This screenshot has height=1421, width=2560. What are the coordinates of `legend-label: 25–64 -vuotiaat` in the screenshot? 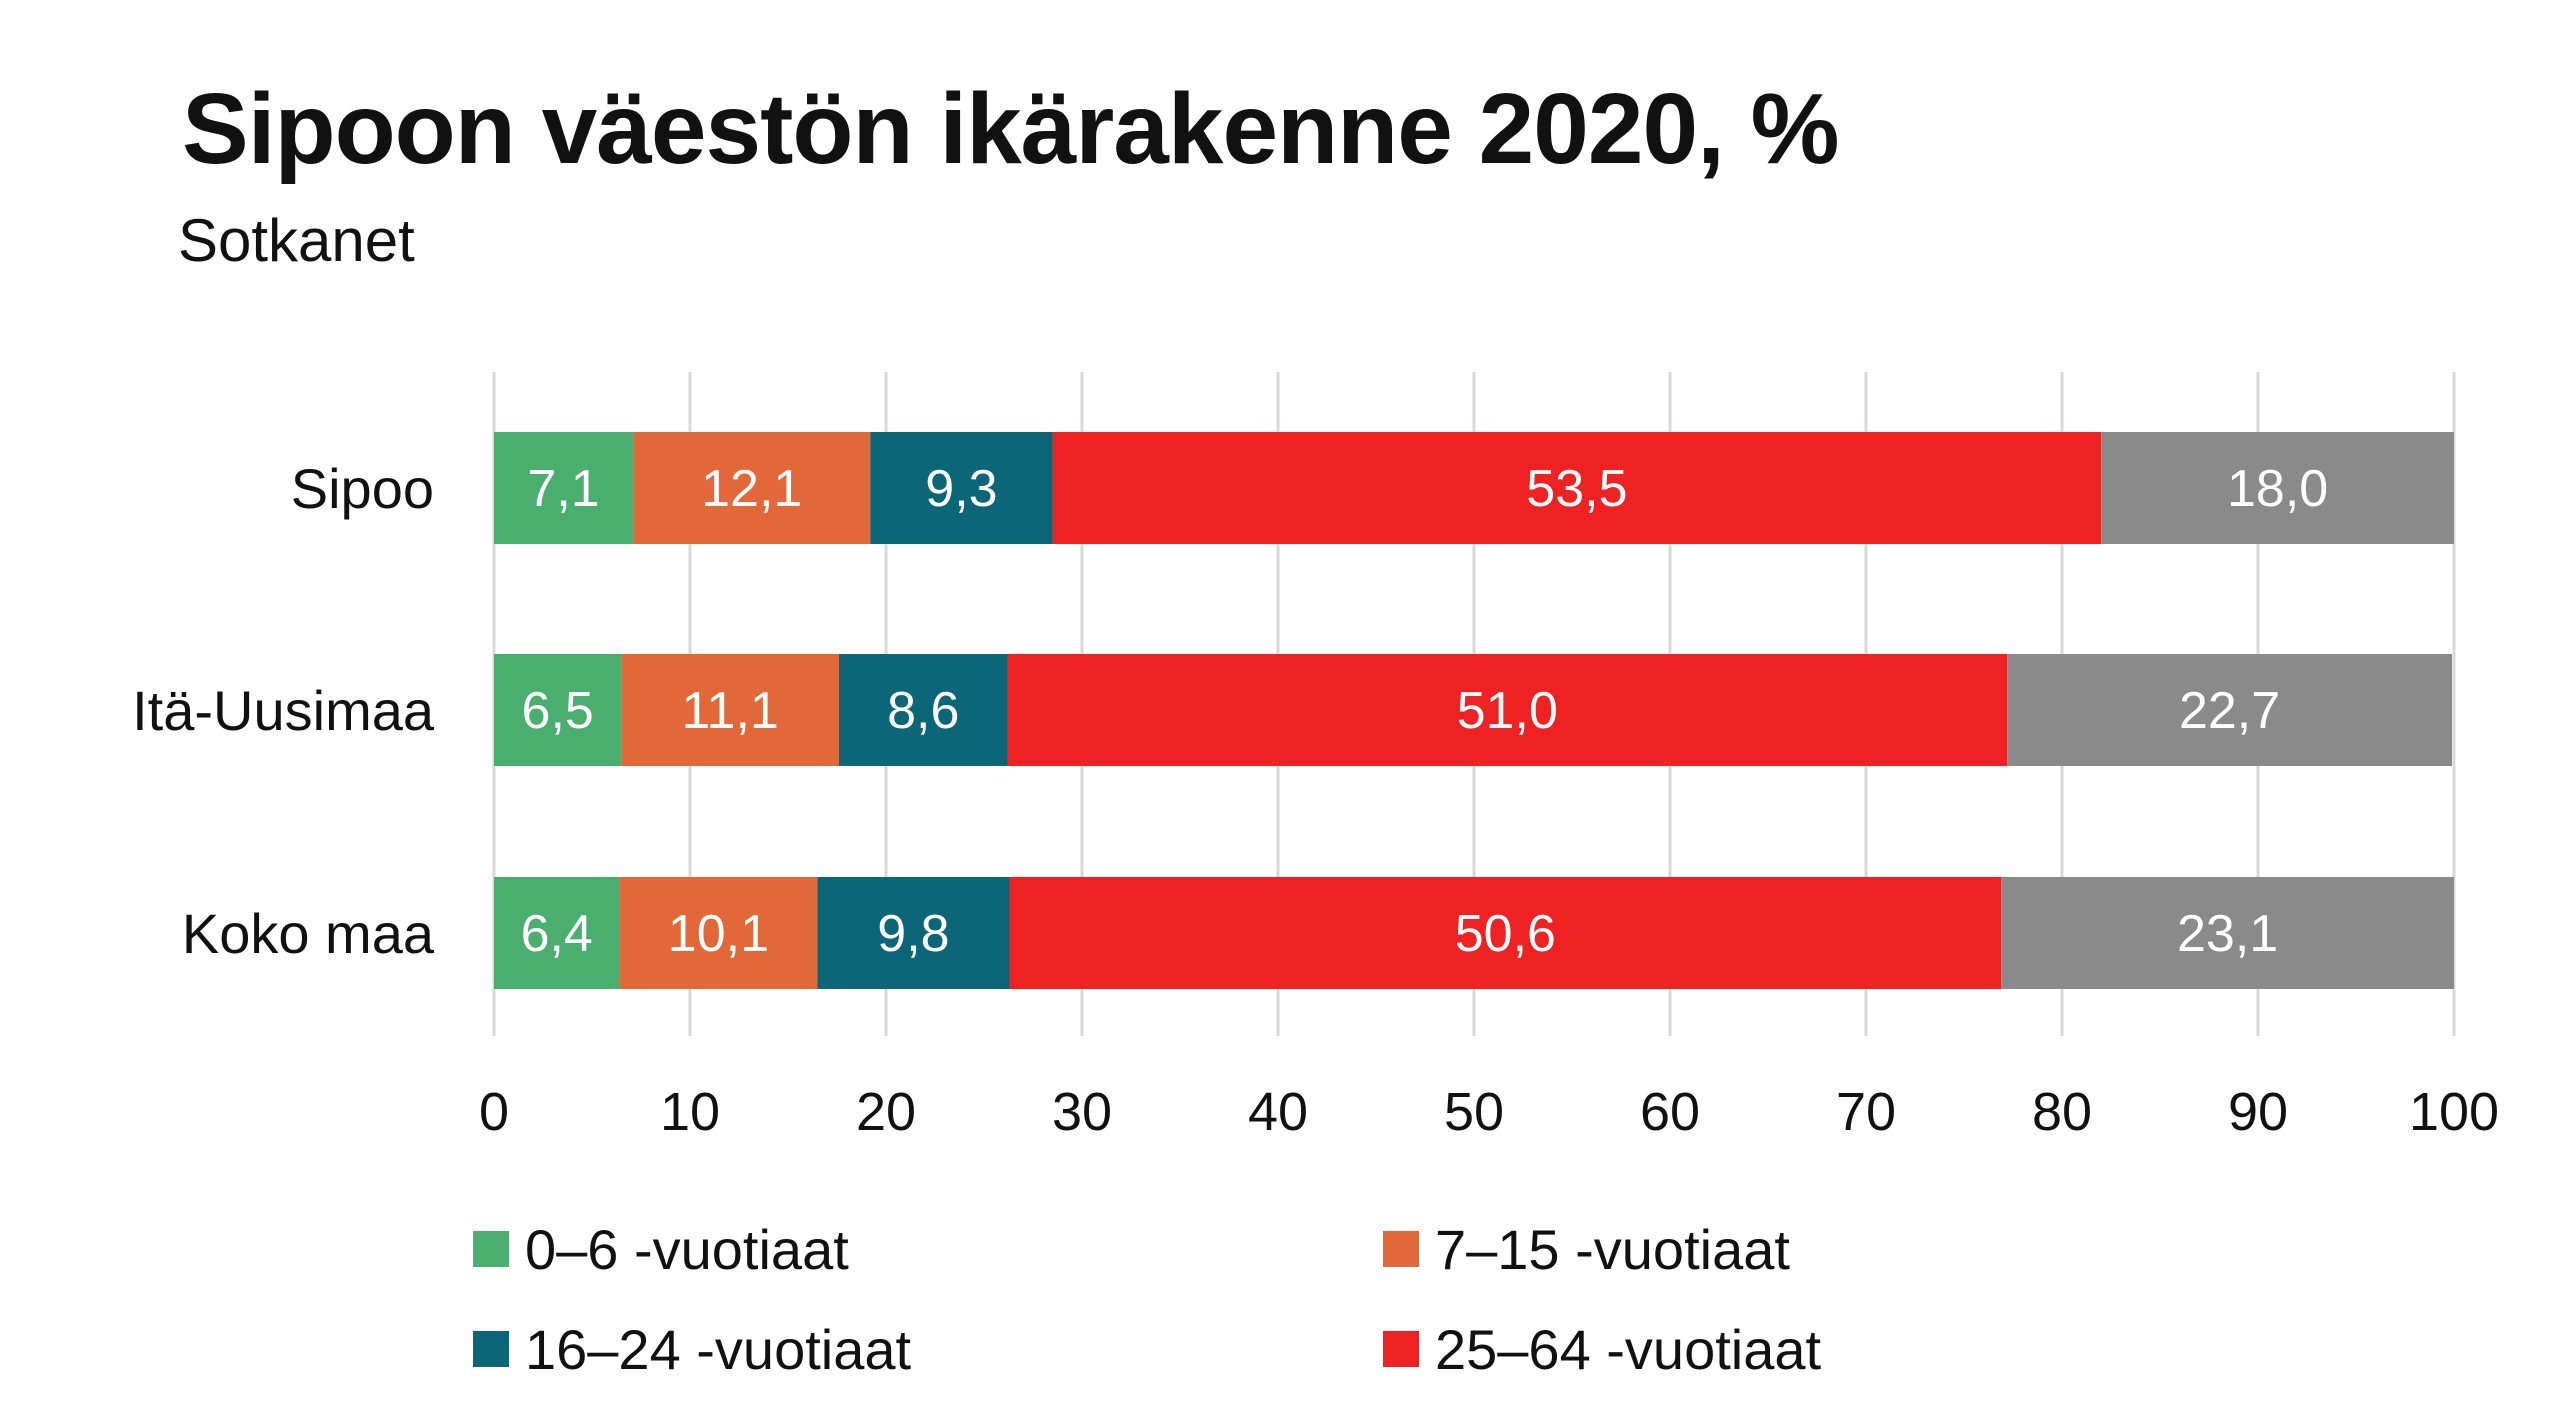 It's located at (1628, 1349).